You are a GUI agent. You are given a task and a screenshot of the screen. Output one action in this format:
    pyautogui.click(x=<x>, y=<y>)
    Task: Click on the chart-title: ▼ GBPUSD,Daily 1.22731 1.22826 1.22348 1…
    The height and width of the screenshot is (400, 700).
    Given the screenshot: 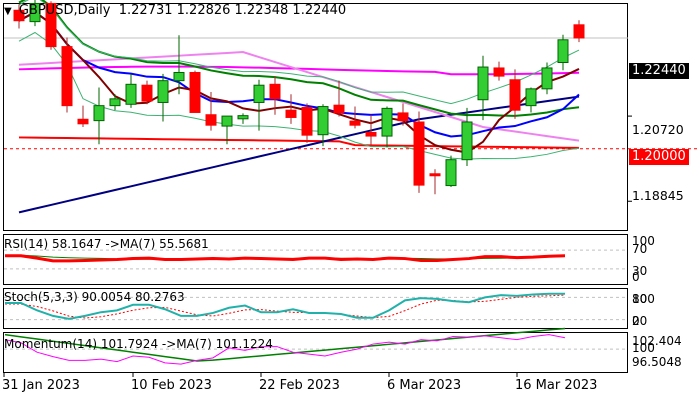 What is the action you would take?
    pyautogui.click(x=175, y=10)
    